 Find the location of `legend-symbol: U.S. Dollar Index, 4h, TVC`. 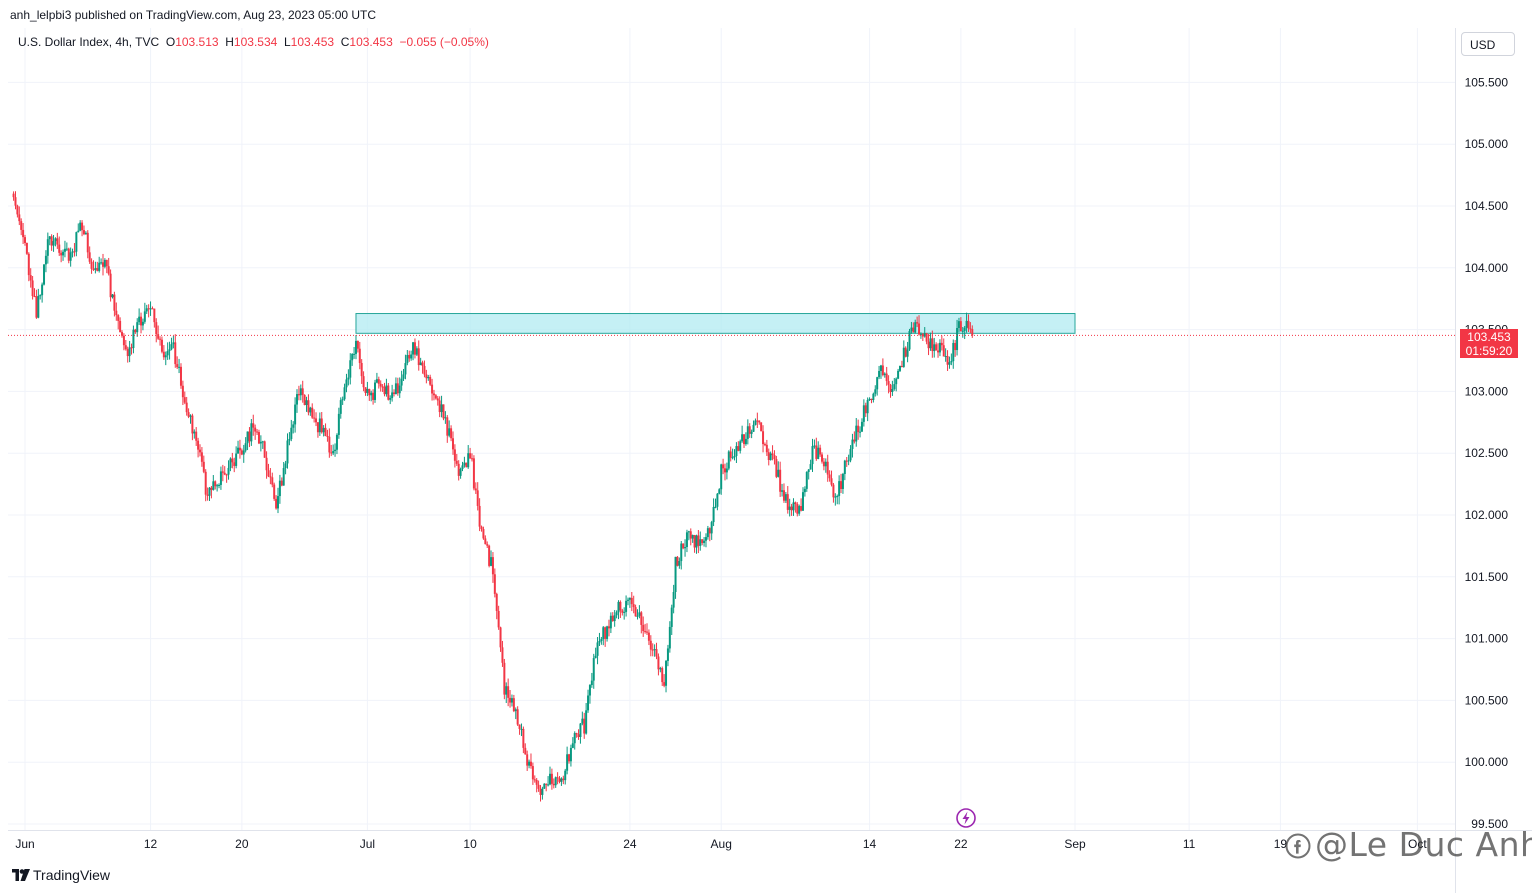

legend-symbol: U.S. Dollar Index, 4h, TVC is located at coordinates (89, 42).